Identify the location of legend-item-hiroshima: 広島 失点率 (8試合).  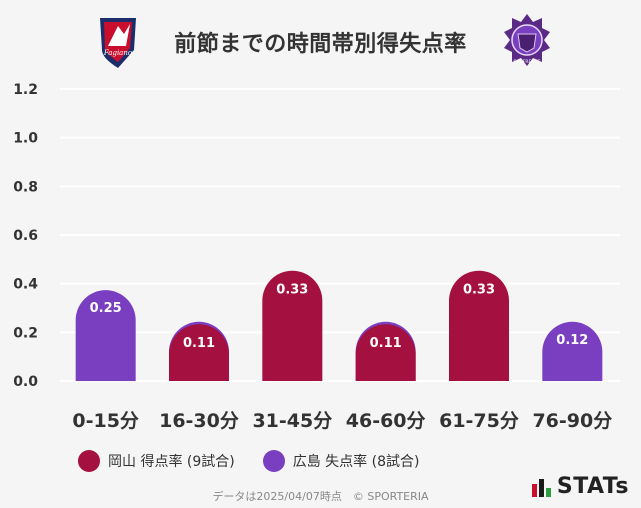
(341, 461).